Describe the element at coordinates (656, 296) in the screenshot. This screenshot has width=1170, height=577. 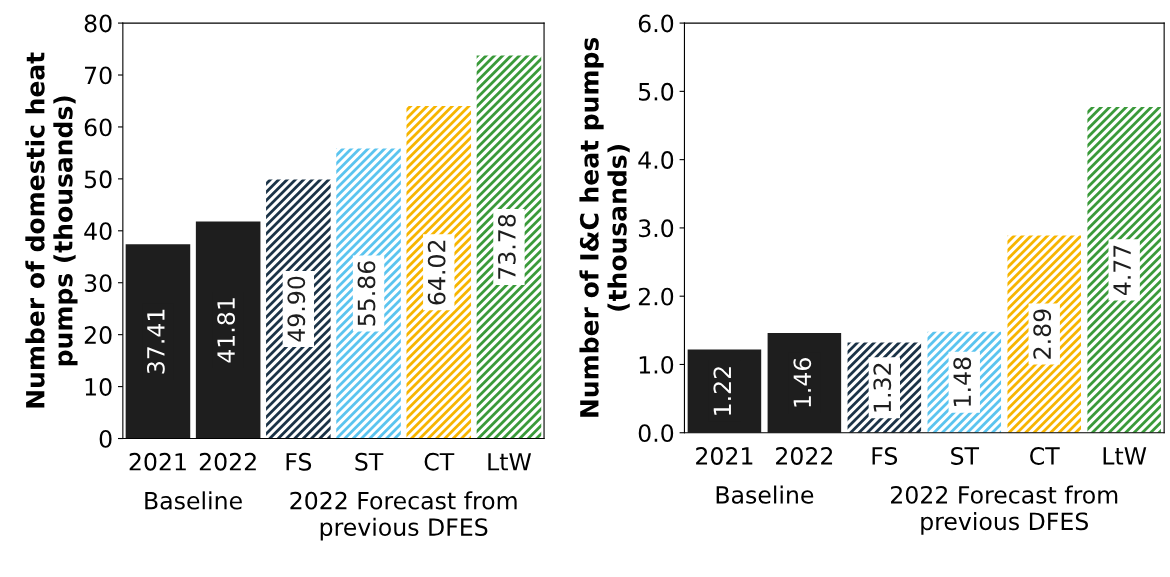
I see `y-tick-label: 2.0` at that location.